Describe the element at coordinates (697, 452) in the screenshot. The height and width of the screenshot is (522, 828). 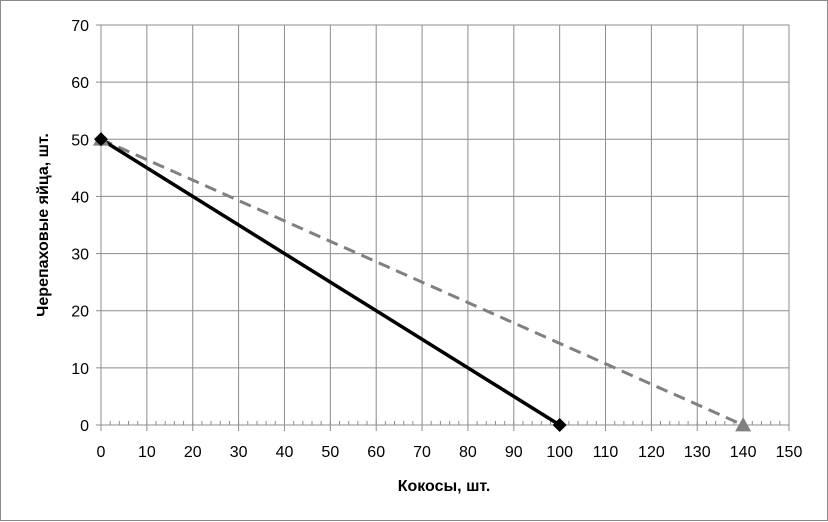
I see `x-tick-label: 130` at that location.